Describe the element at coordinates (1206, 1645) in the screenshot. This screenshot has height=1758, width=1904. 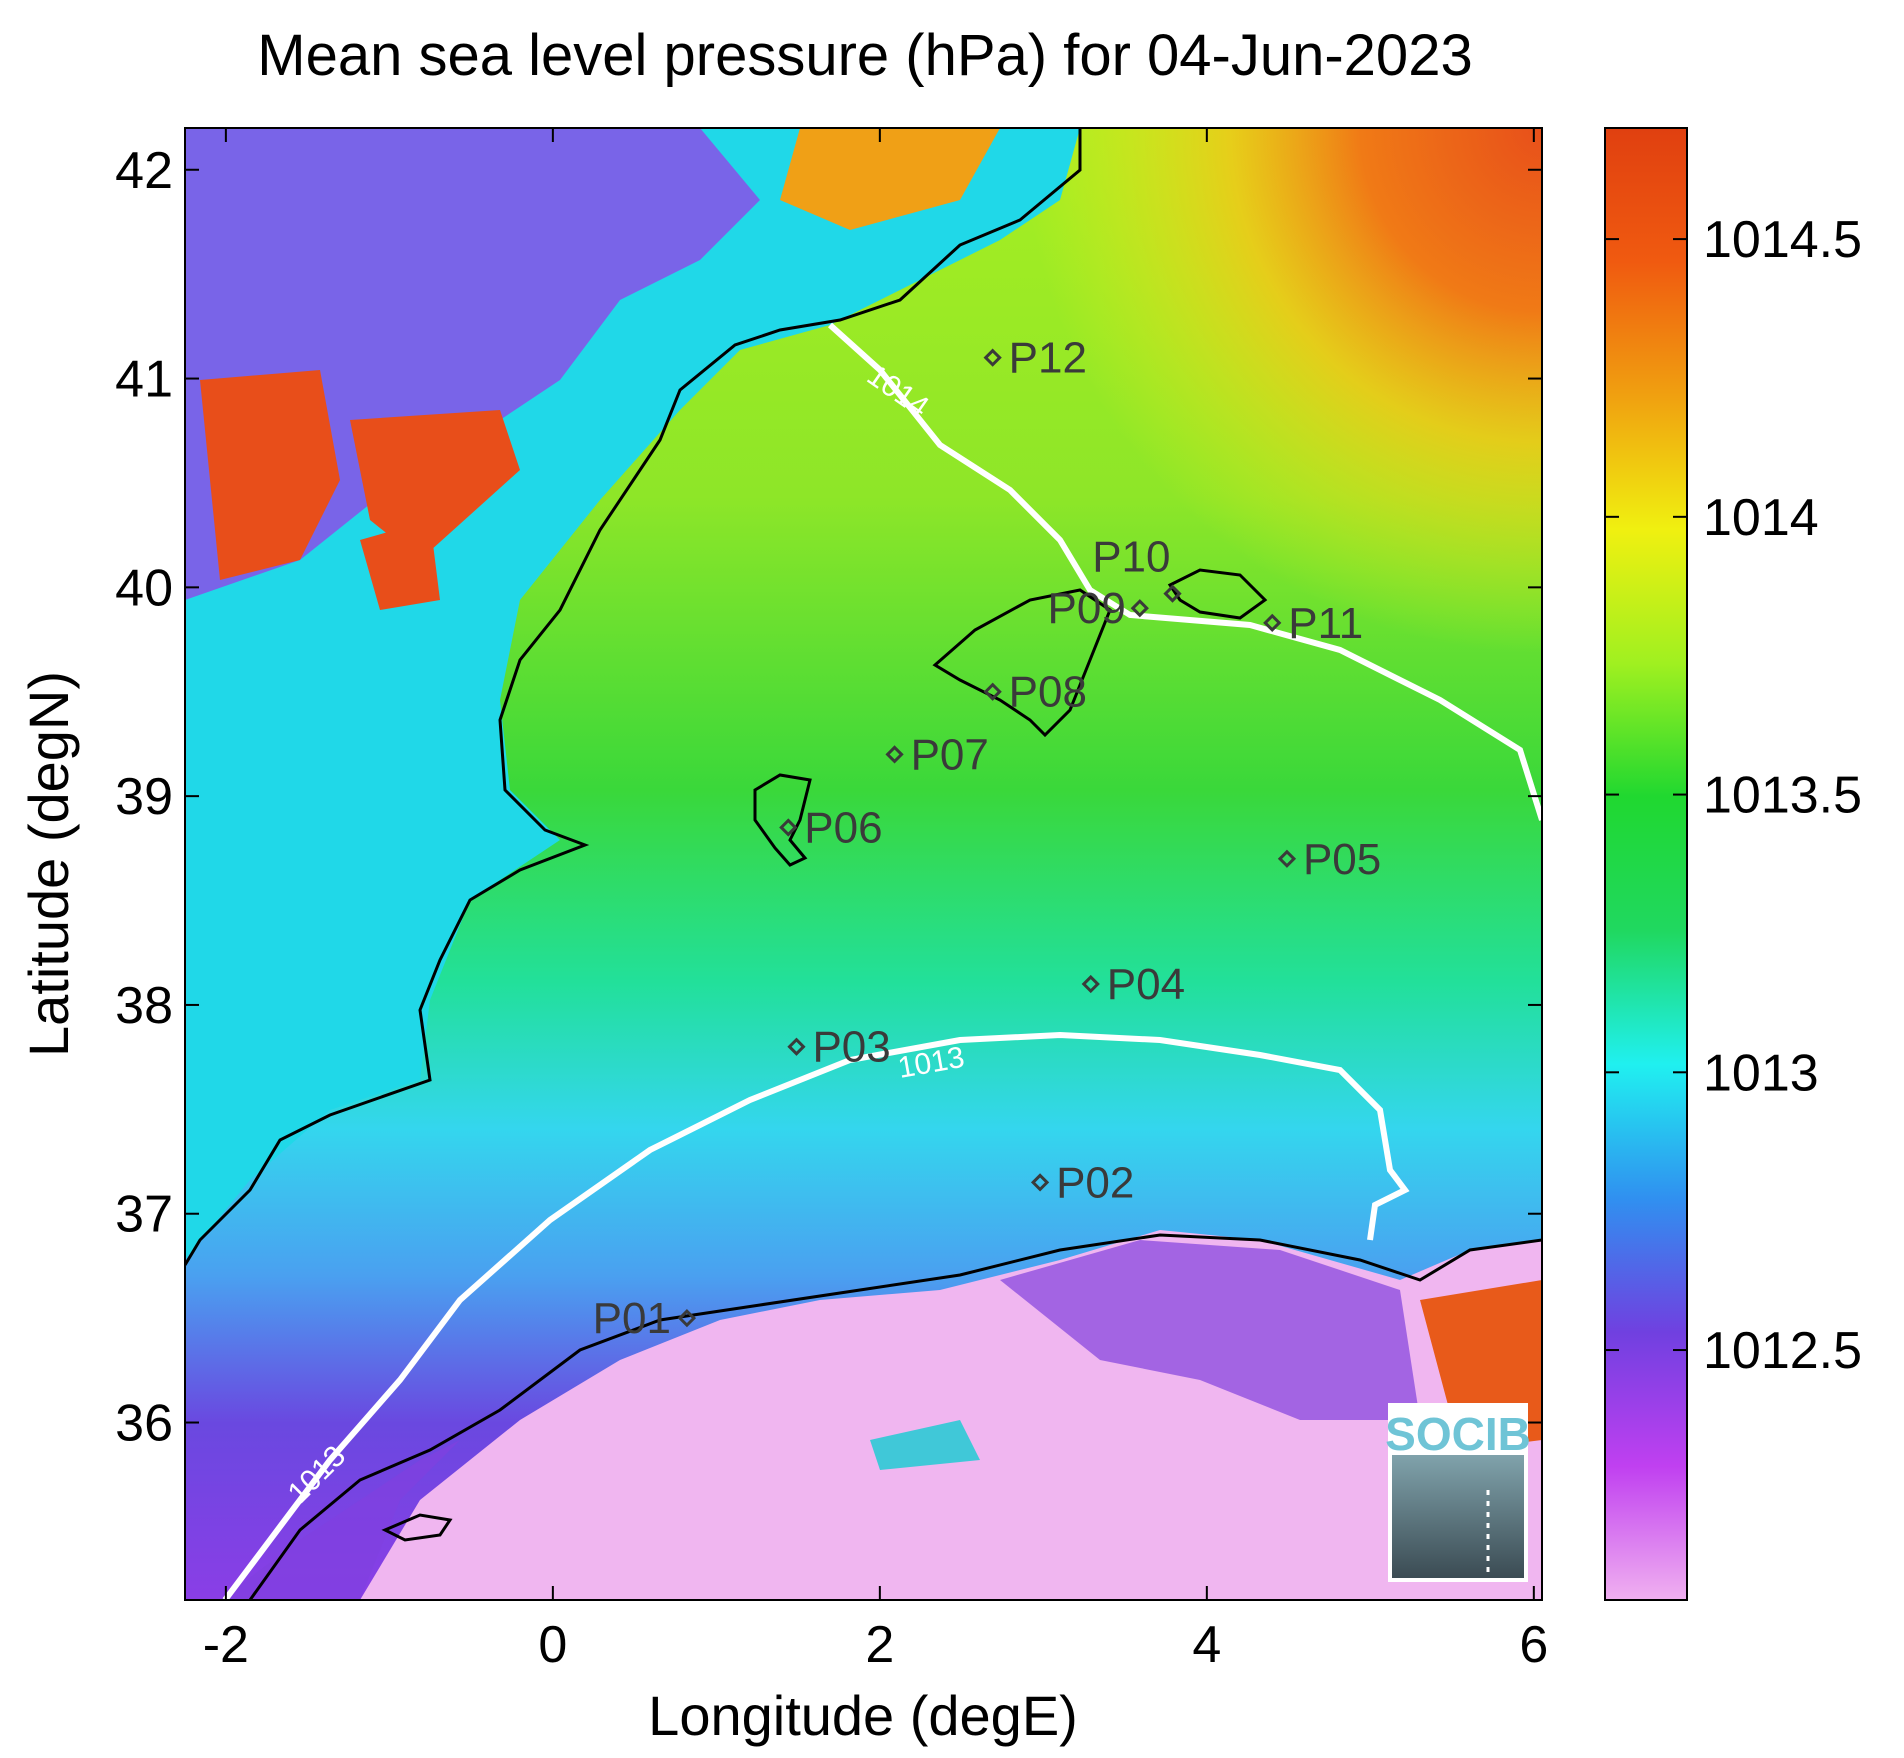
I see `x-tick-label: 4` at that location.